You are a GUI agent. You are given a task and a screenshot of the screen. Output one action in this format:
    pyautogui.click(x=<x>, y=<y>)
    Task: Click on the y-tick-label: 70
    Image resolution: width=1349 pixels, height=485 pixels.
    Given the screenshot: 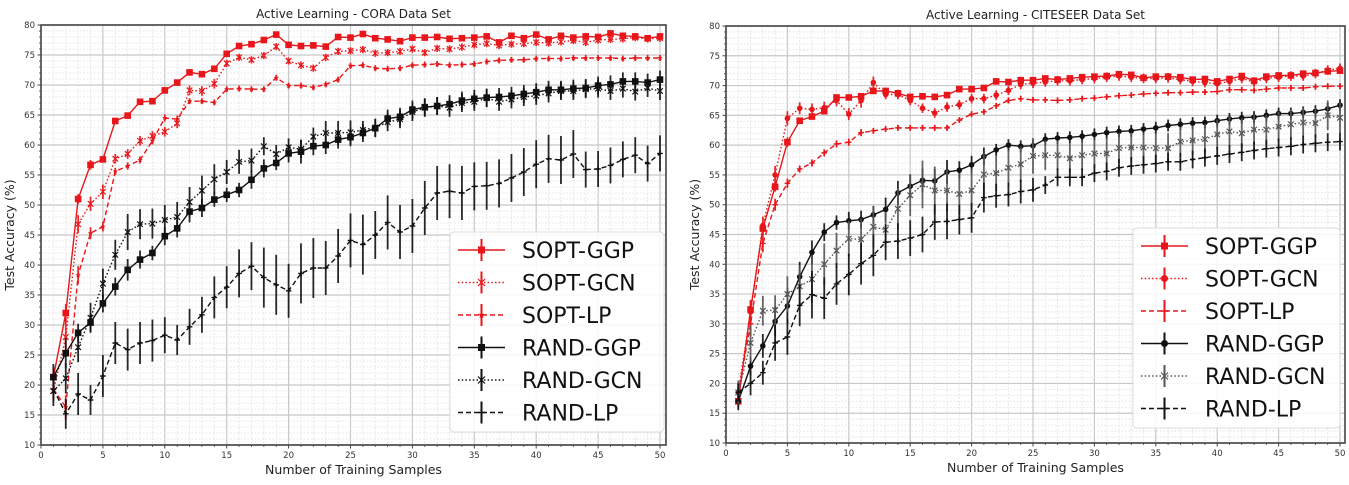 What is the action you would take?
    pyautogui.click(x=714, y=87)
    